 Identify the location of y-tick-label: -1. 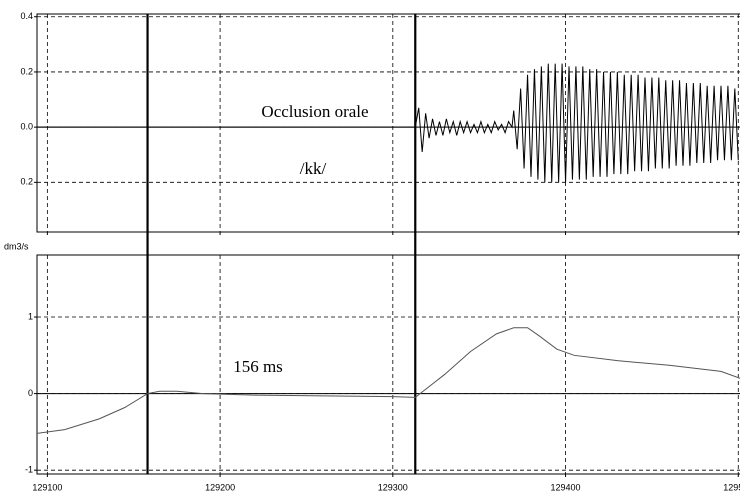
(29, 470).